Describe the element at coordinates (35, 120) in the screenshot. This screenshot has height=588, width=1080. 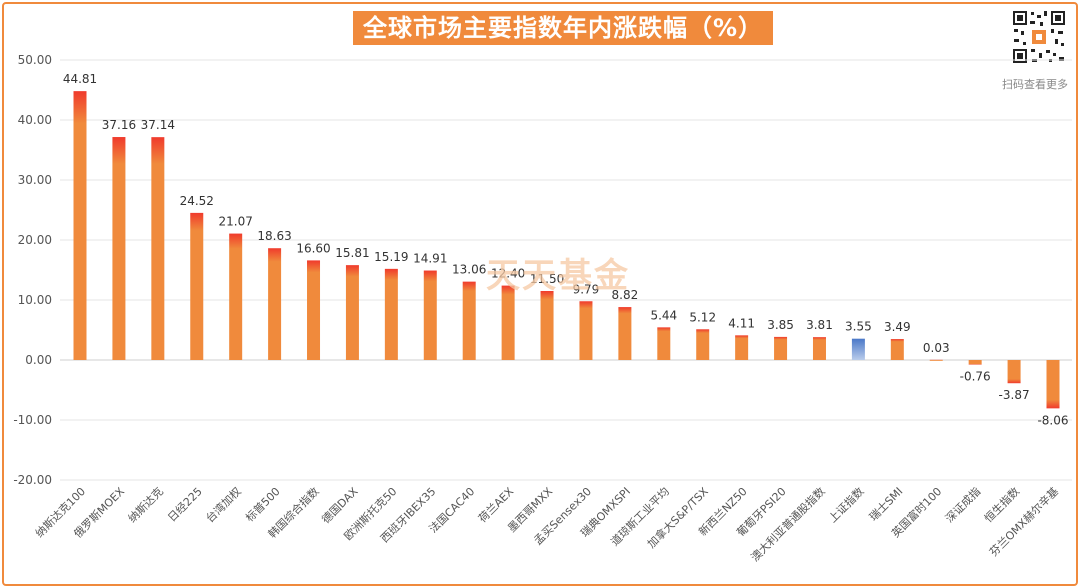
I see `y-tick-label: 40.00` at that location.